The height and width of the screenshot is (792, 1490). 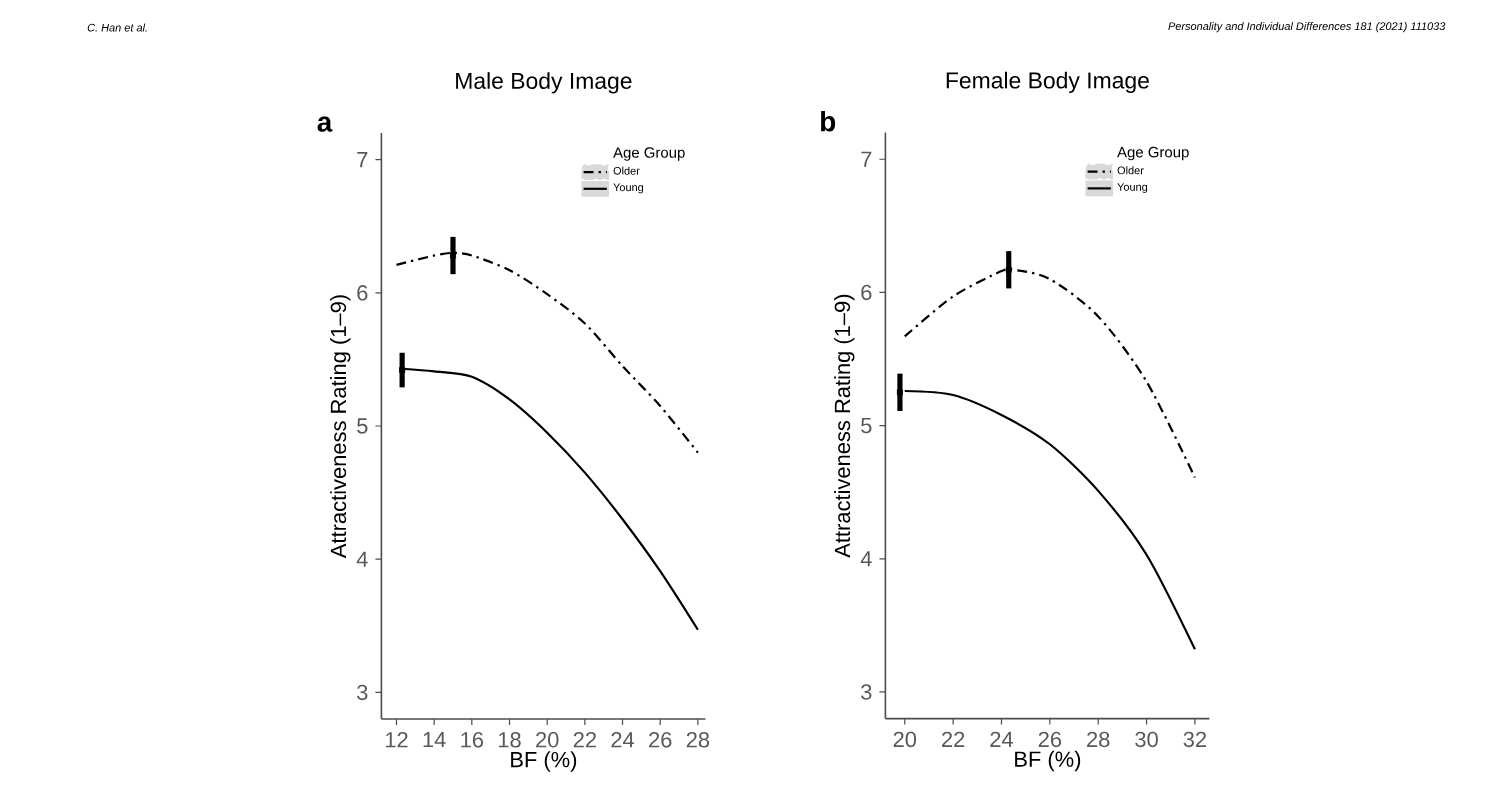 I want to click on chart-title: Male Body Image, so click(x=544, y=83).